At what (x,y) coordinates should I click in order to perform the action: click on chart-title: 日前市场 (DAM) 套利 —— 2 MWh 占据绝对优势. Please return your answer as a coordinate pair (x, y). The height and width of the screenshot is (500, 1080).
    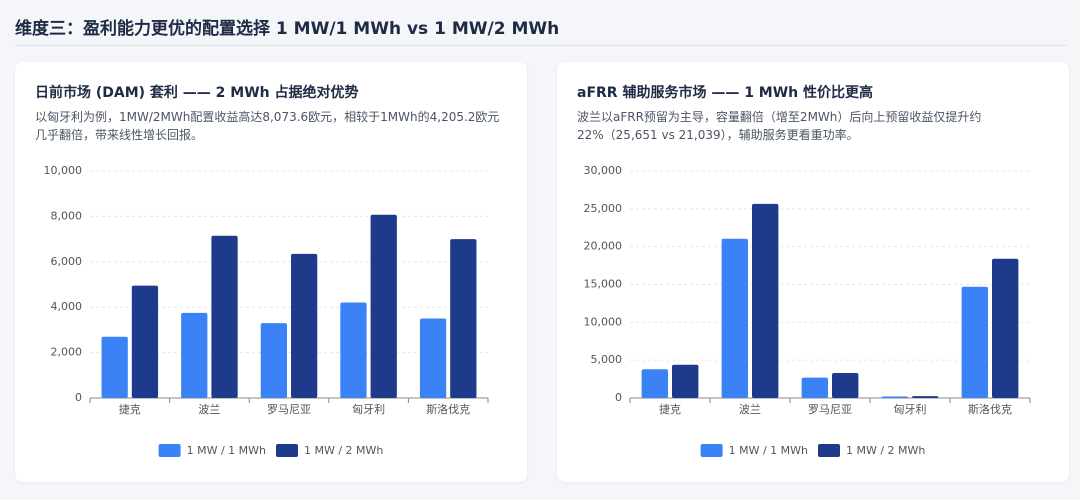
    Looking at the image, I should click on (197, 93).